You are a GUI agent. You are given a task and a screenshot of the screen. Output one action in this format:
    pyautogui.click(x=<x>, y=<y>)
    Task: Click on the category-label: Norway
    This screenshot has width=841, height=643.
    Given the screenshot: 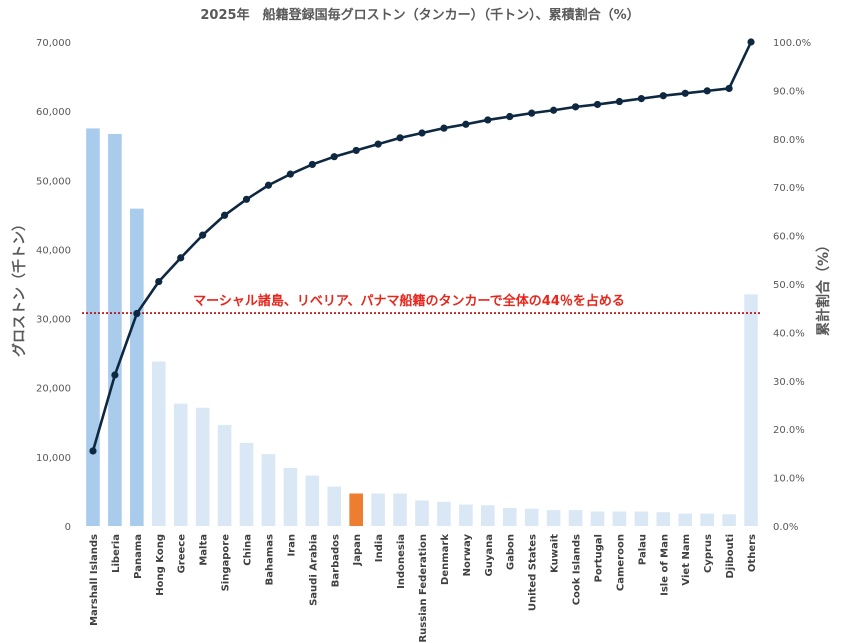 What is the action you would take?
    pyautogui.click(x=467, y=555)
    